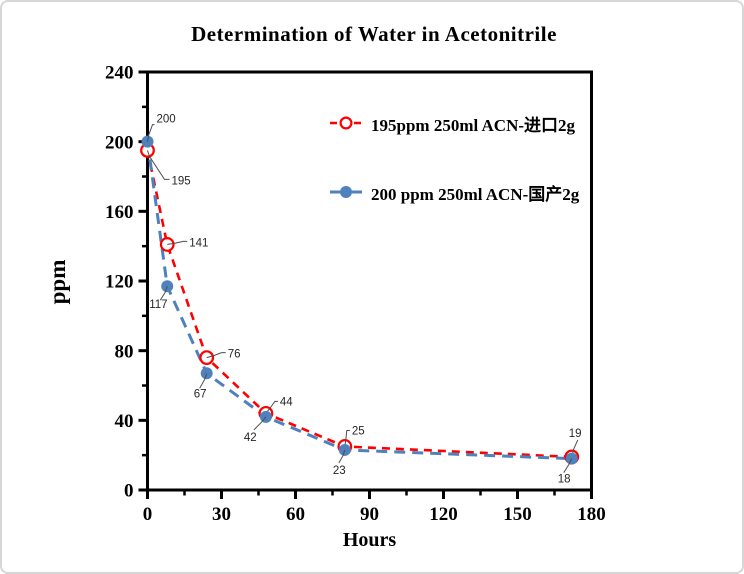 The width and height of the screenshot is (744, 574). I want to click on x-tick-label: 150, so click(517, 514).